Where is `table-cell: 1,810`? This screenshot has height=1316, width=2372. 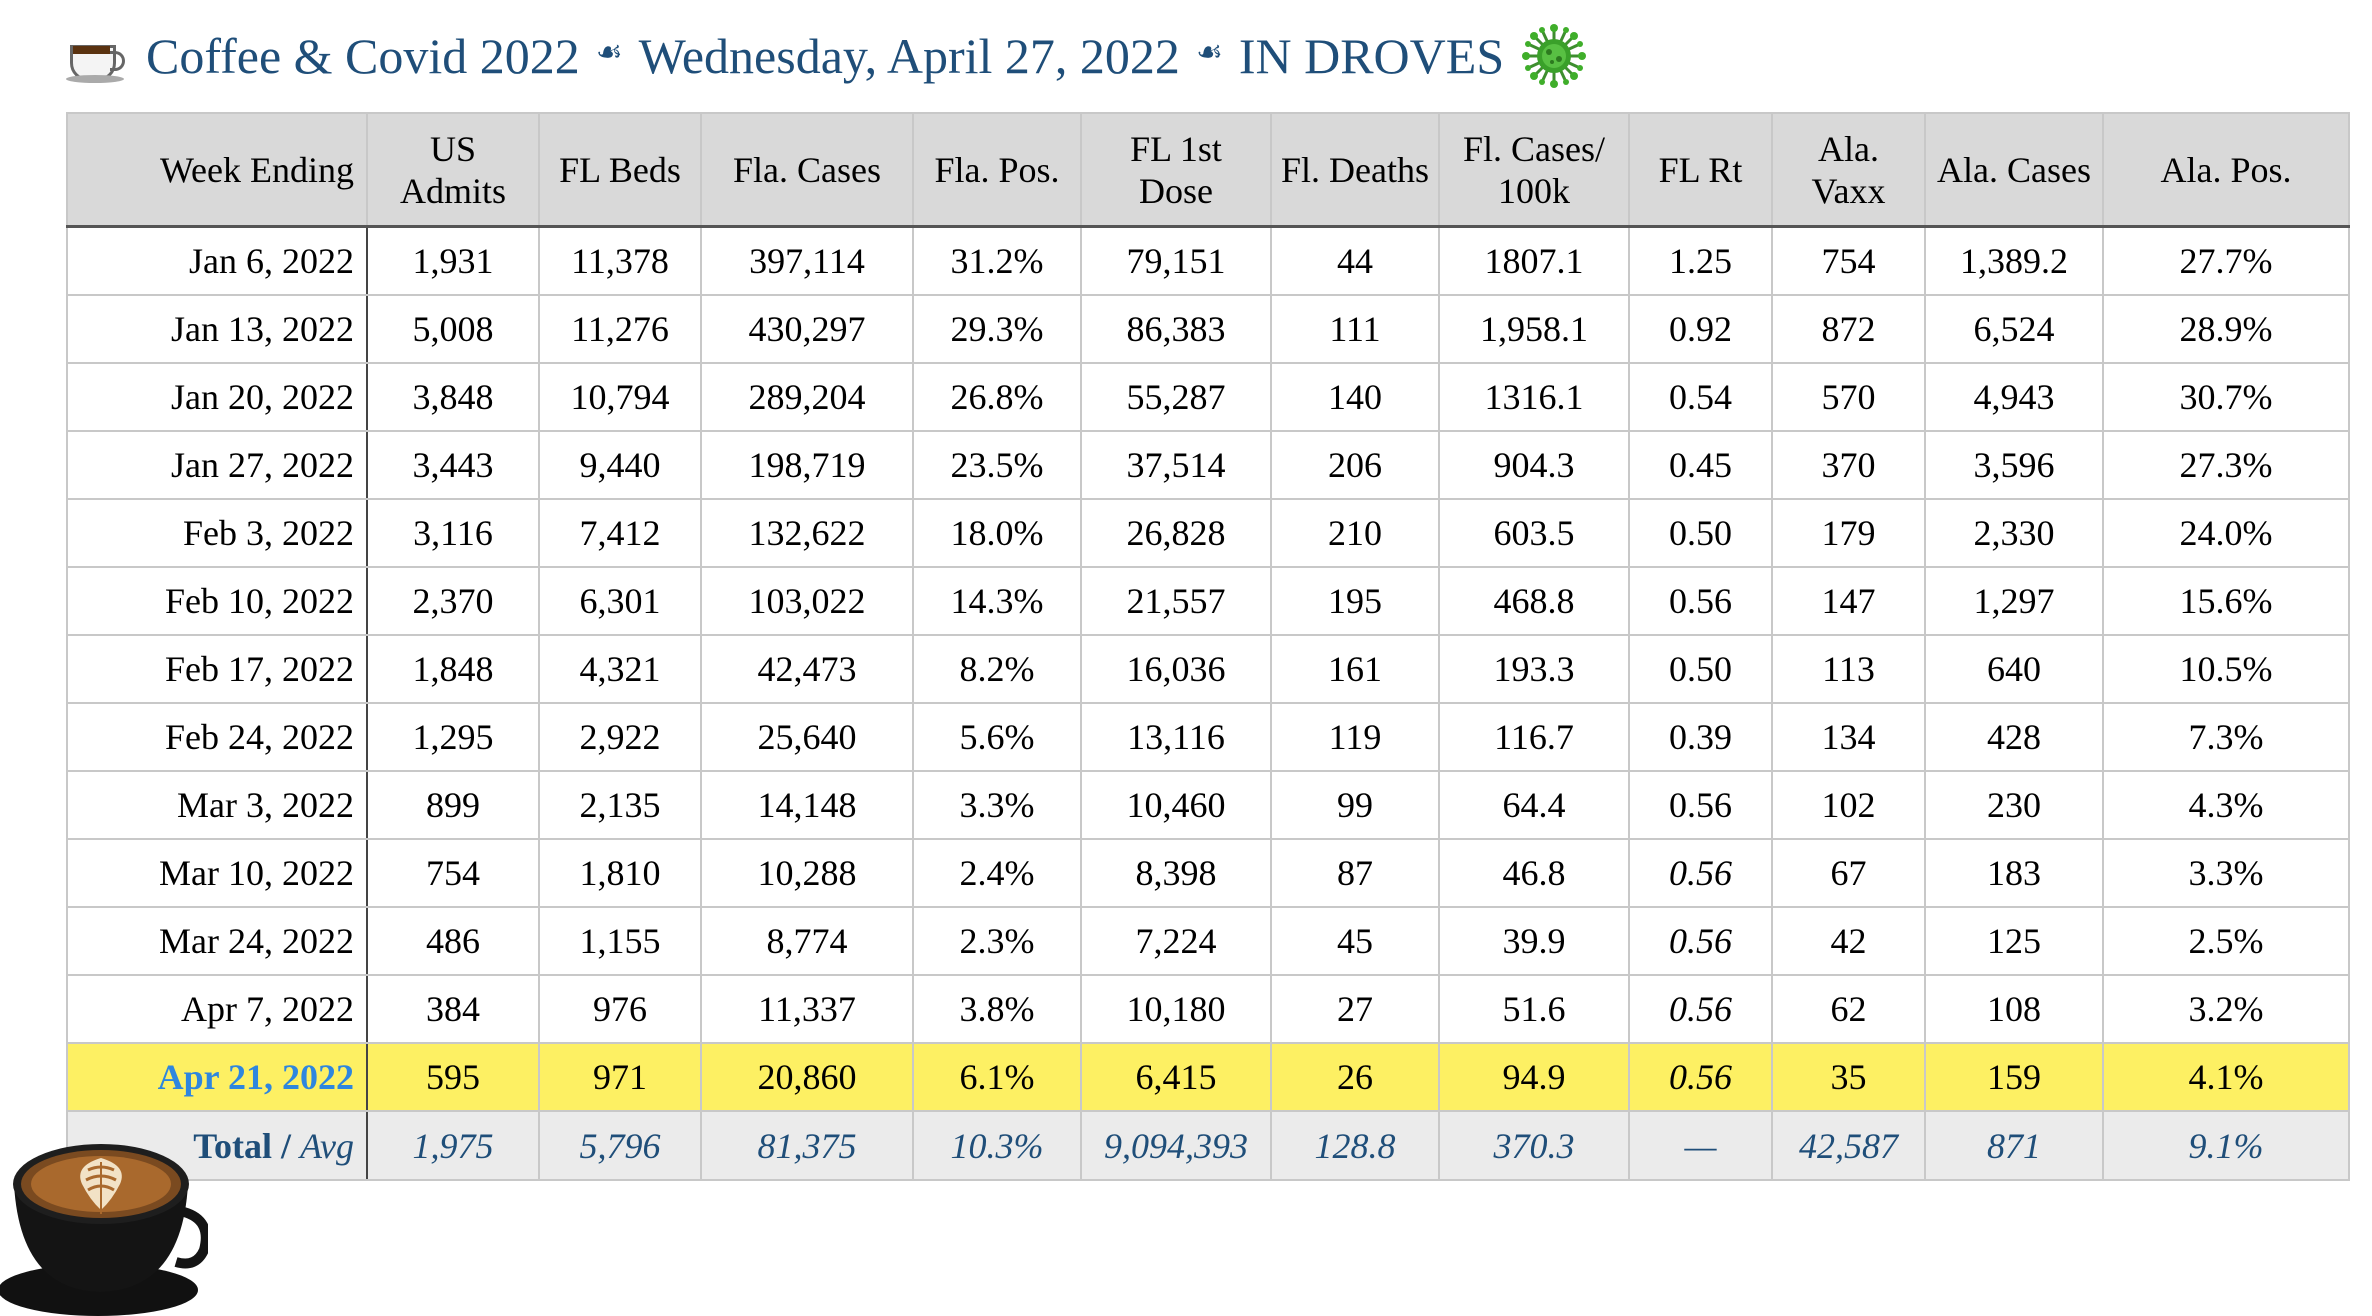 table-cell: 1,810 is located at coordinates (620, 873).